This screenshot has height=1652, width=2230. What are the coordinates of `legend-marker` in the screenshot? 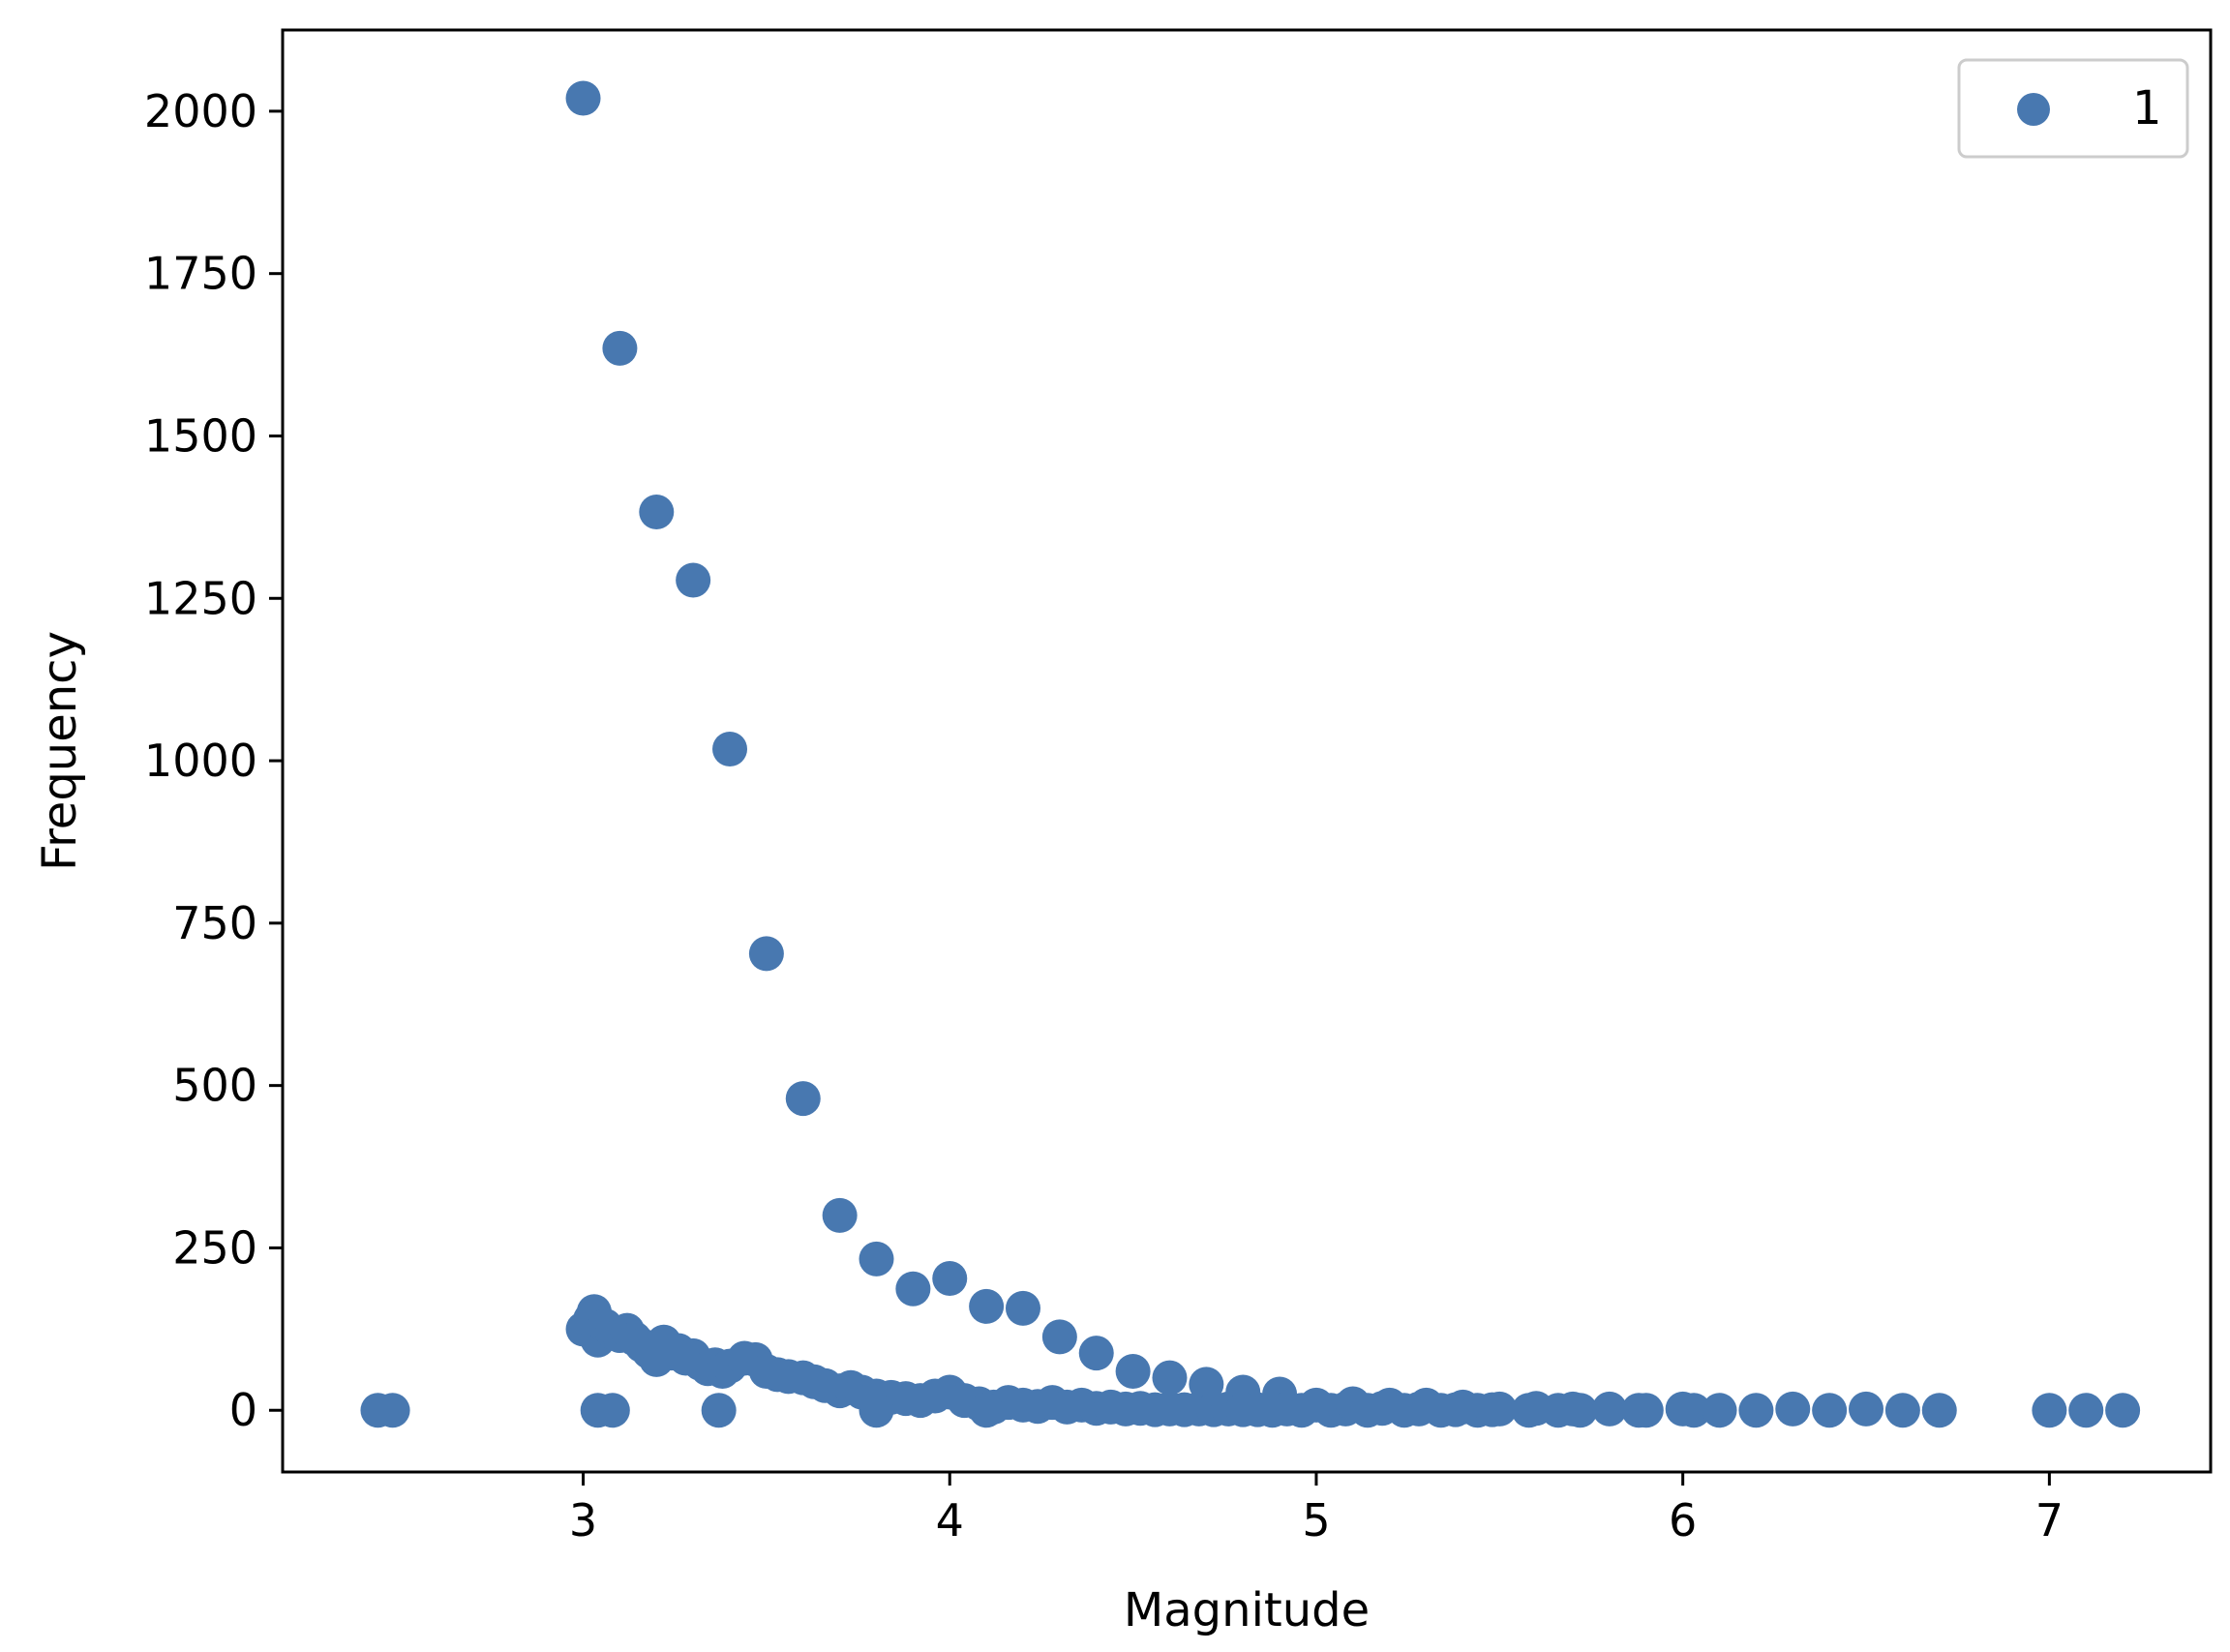 It's located at (2034, 109).